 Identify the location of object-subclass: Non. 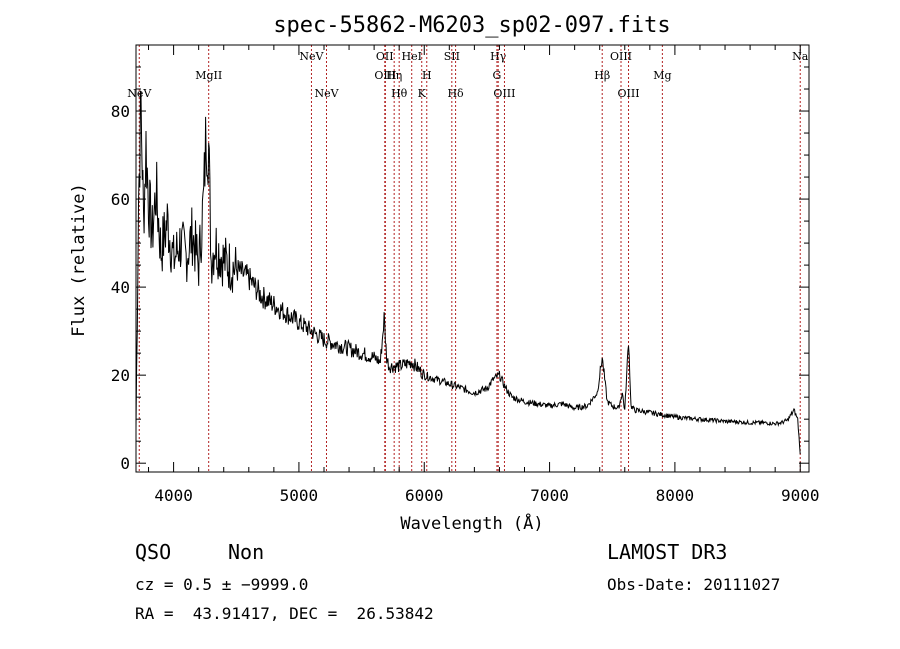
(246, 552).